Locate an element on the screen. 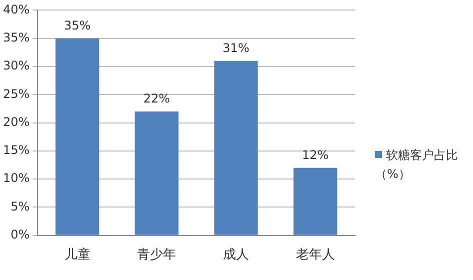 The height and width of the screenshot is (280, 473). y-tick-label: 10% is located at coordinates (16, 178).